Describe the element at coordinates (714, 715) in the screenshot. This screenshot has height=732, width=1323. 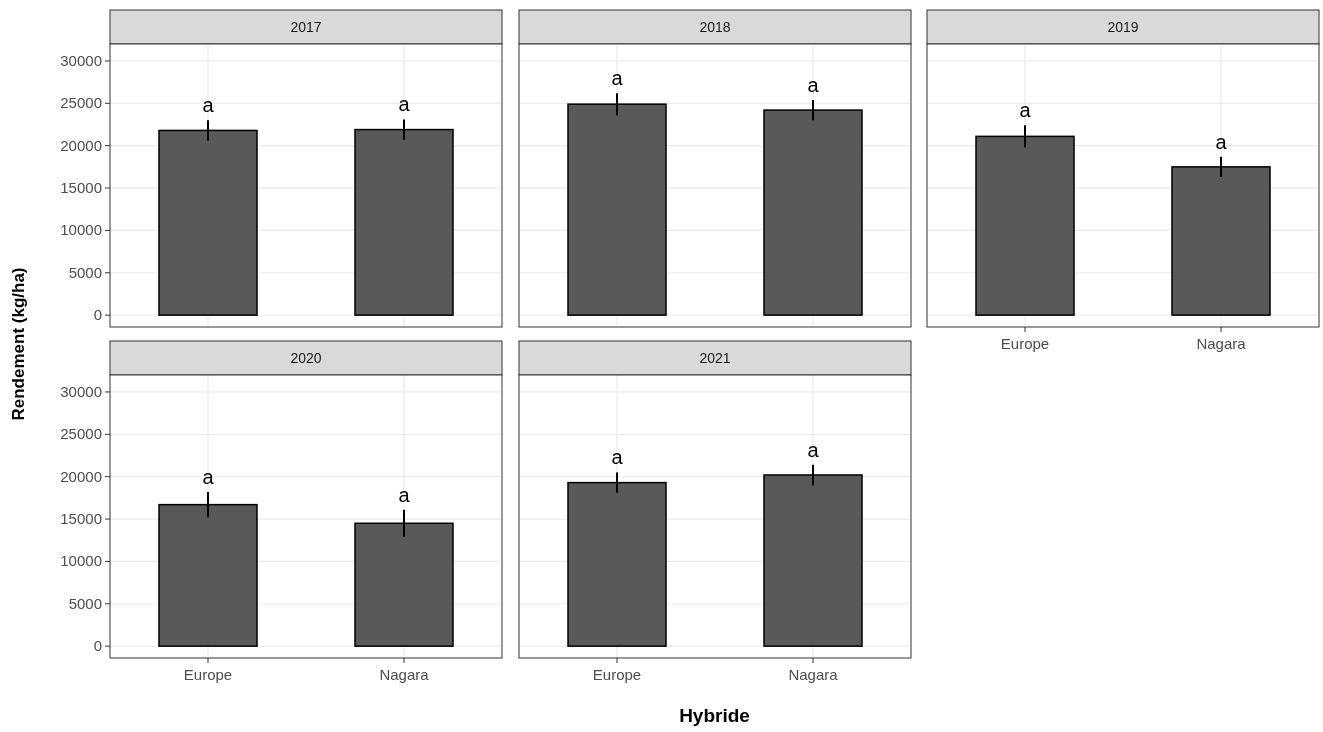
I see `x-axis-title: Hybride` at that location.